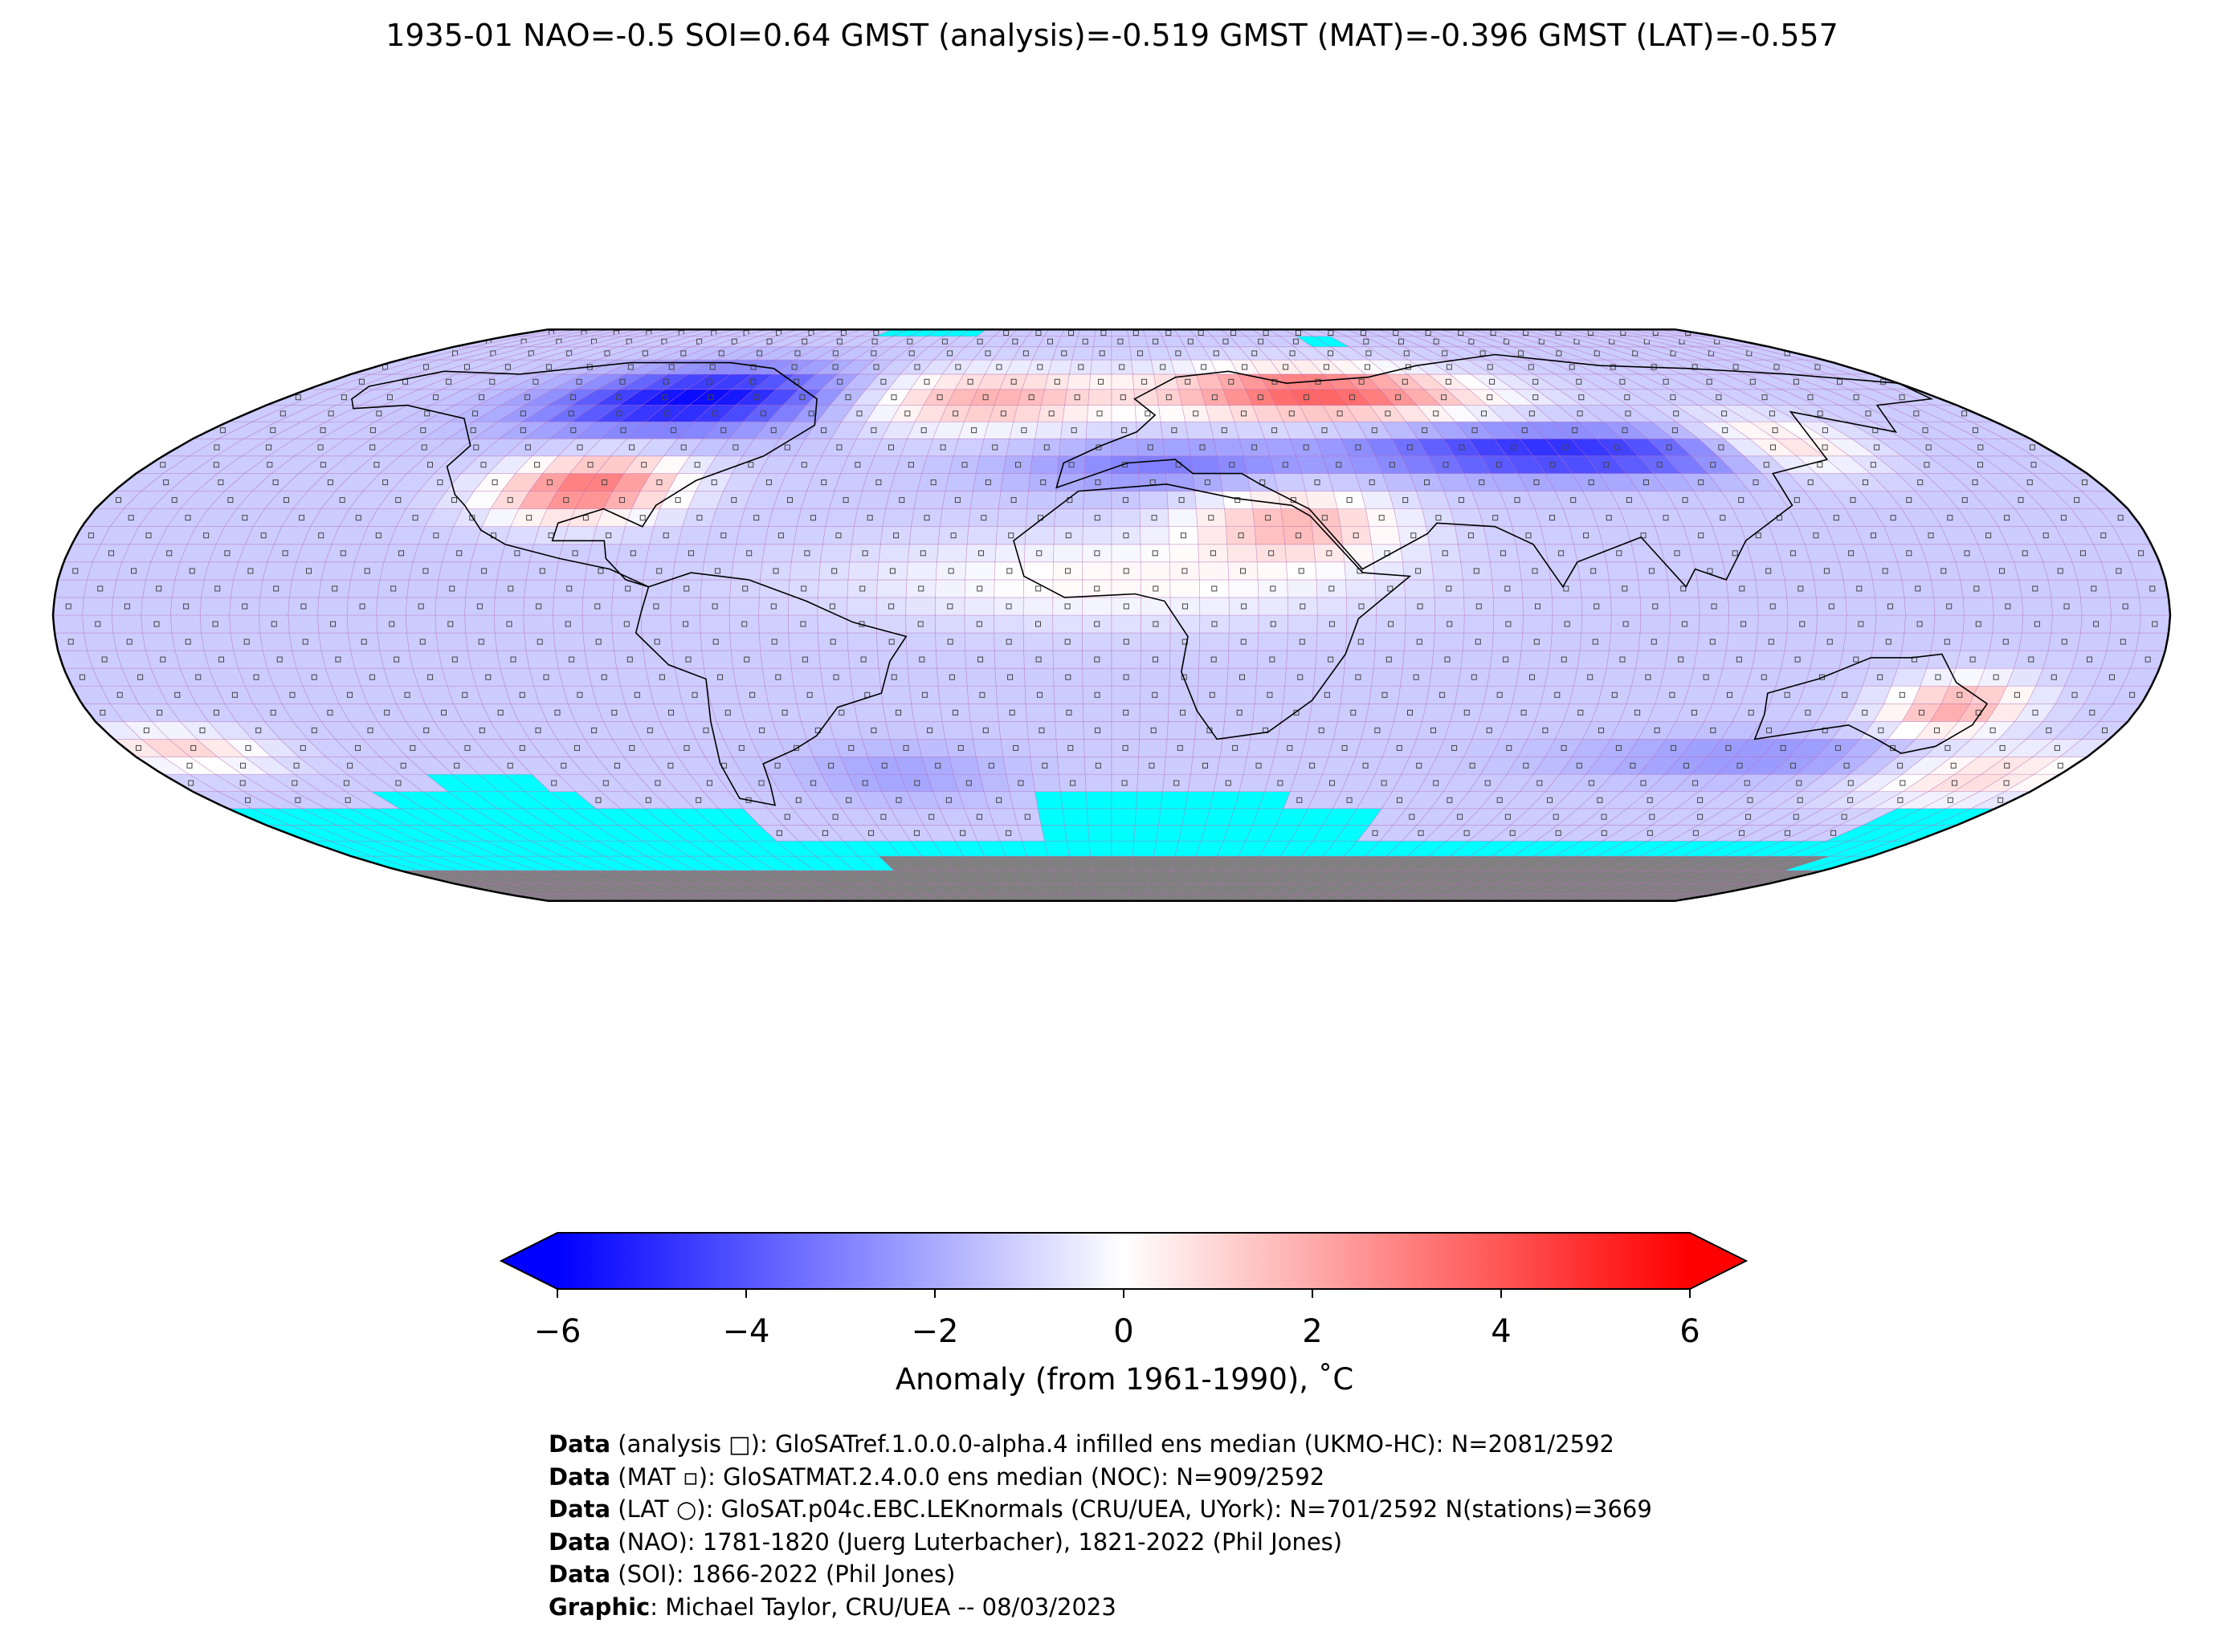 The height and width of the screenshot is (1652, 2224). Describe the element at coordinates (935, 1331) in the screenshot. I see `colorbar-tick-label: −2` at that location.